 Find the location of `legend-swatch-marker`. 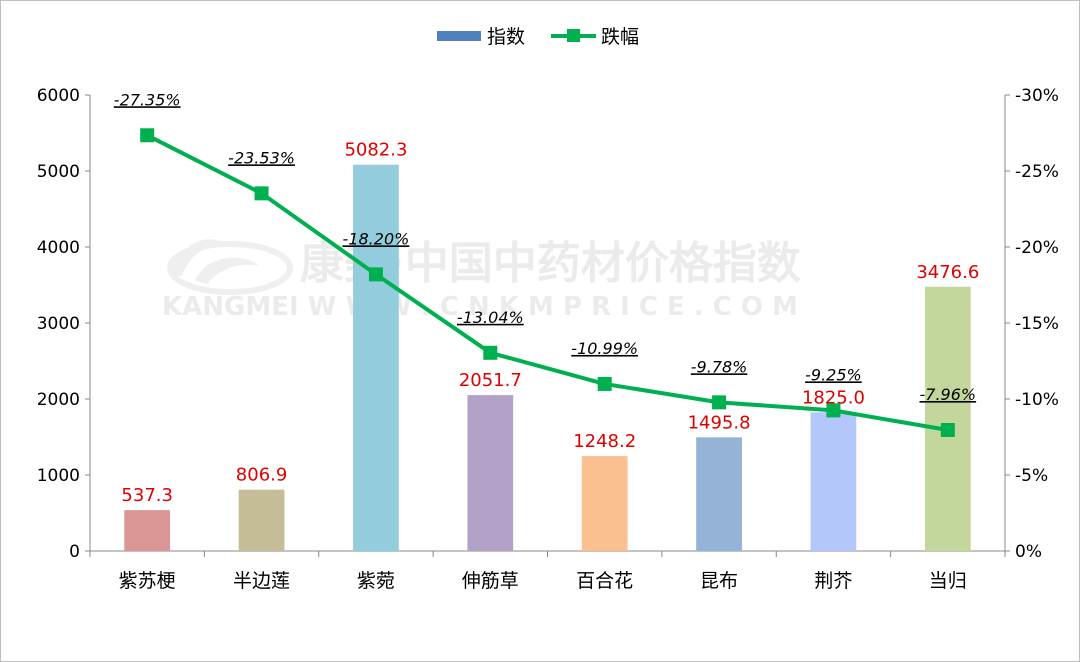

legend-swatch-marker is located at coordinates (573, 35).